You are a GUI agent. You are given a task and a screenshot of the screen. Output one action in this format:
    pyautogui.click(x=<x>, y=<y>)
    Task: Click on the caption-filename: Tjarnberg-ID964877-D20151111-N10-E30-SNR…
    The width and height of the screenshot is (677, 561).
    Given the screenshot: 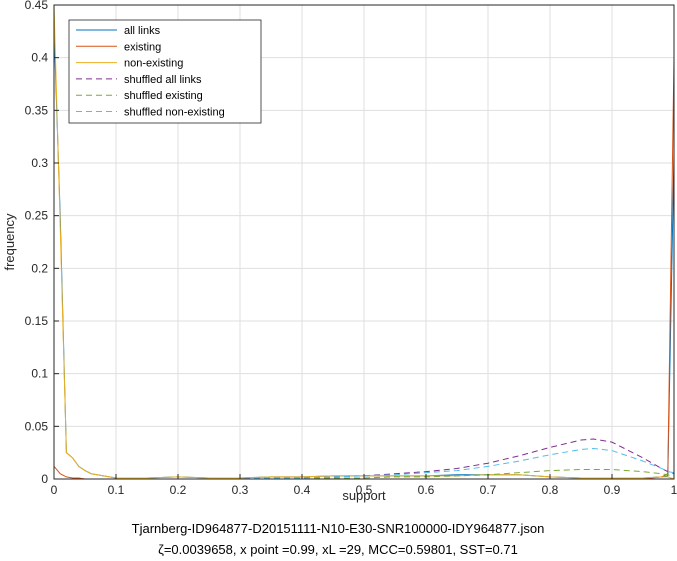 What is the action you would take?
    pyautogui.click(x=338, y=528)
    